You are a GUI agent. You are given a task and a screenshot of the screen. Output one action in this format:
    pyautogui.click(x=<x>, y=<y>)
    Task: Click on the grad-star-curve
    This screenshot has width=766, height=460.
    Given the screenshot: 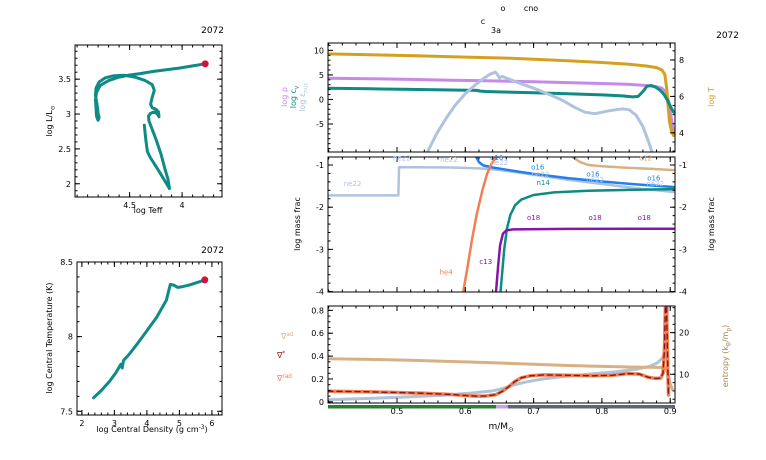 What is the action you would take?
    pyautogui.click(x=498, y=351)
    